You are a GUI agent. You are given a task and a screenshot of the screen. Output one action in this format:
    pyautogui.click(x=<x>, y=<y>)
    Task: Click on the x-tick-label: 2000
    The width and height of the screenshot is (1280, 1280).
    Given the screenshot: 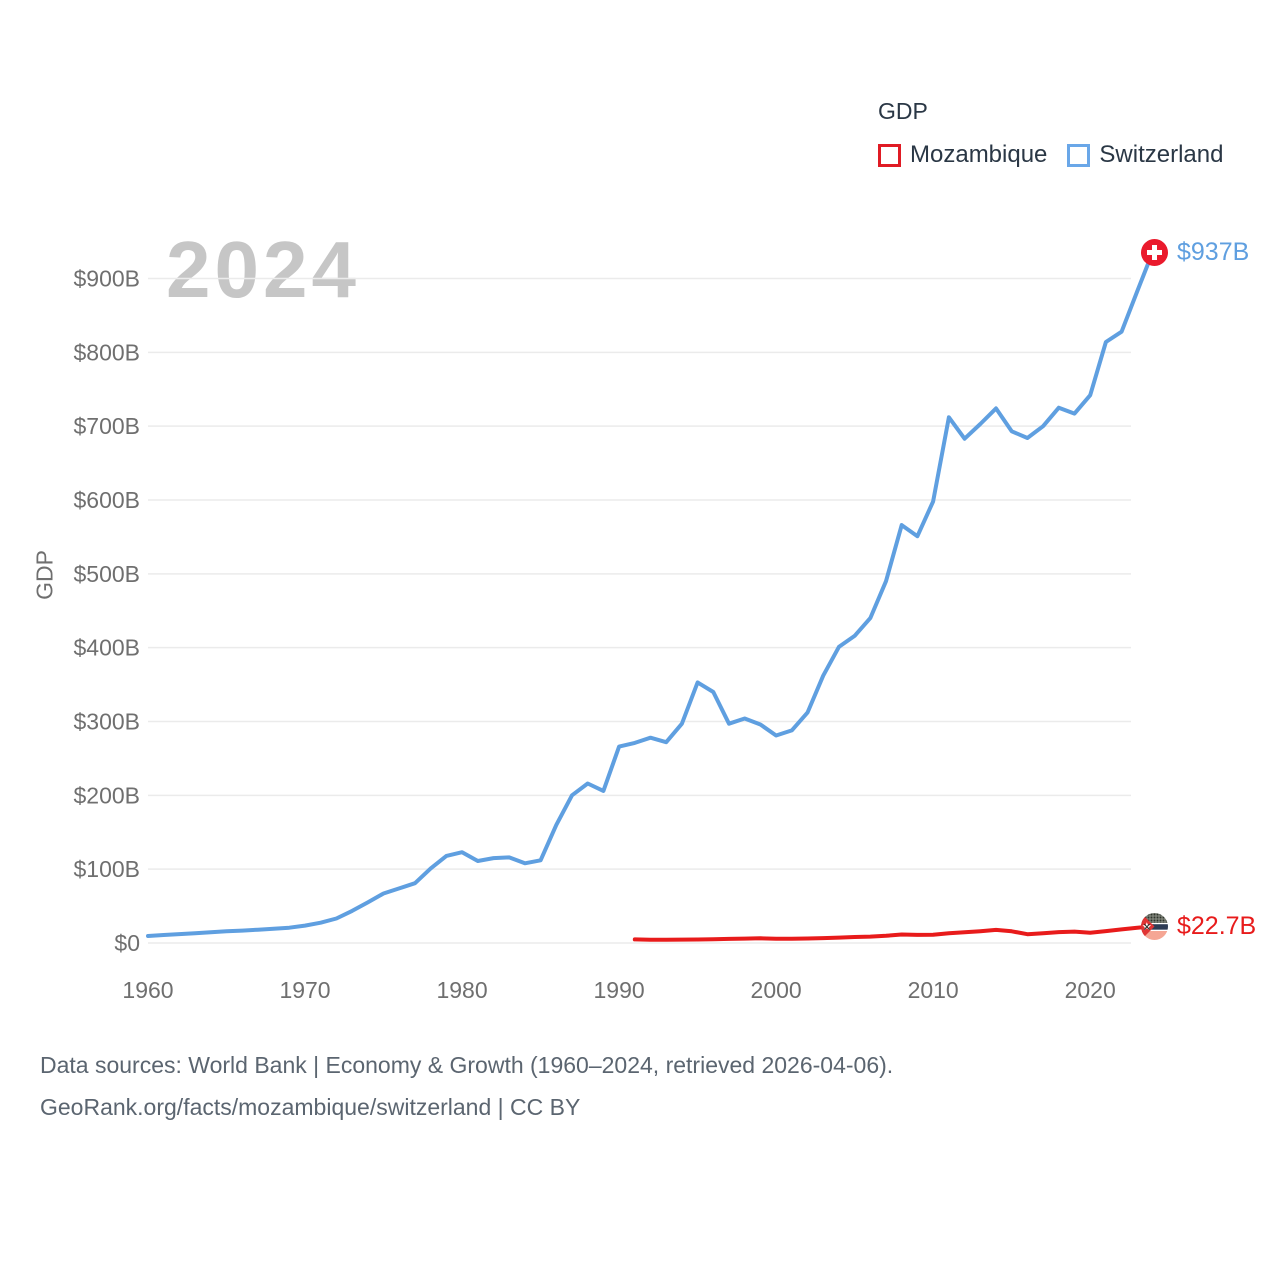 What is the action you would take?
    pyautogui.click(x=776, y=990)
    